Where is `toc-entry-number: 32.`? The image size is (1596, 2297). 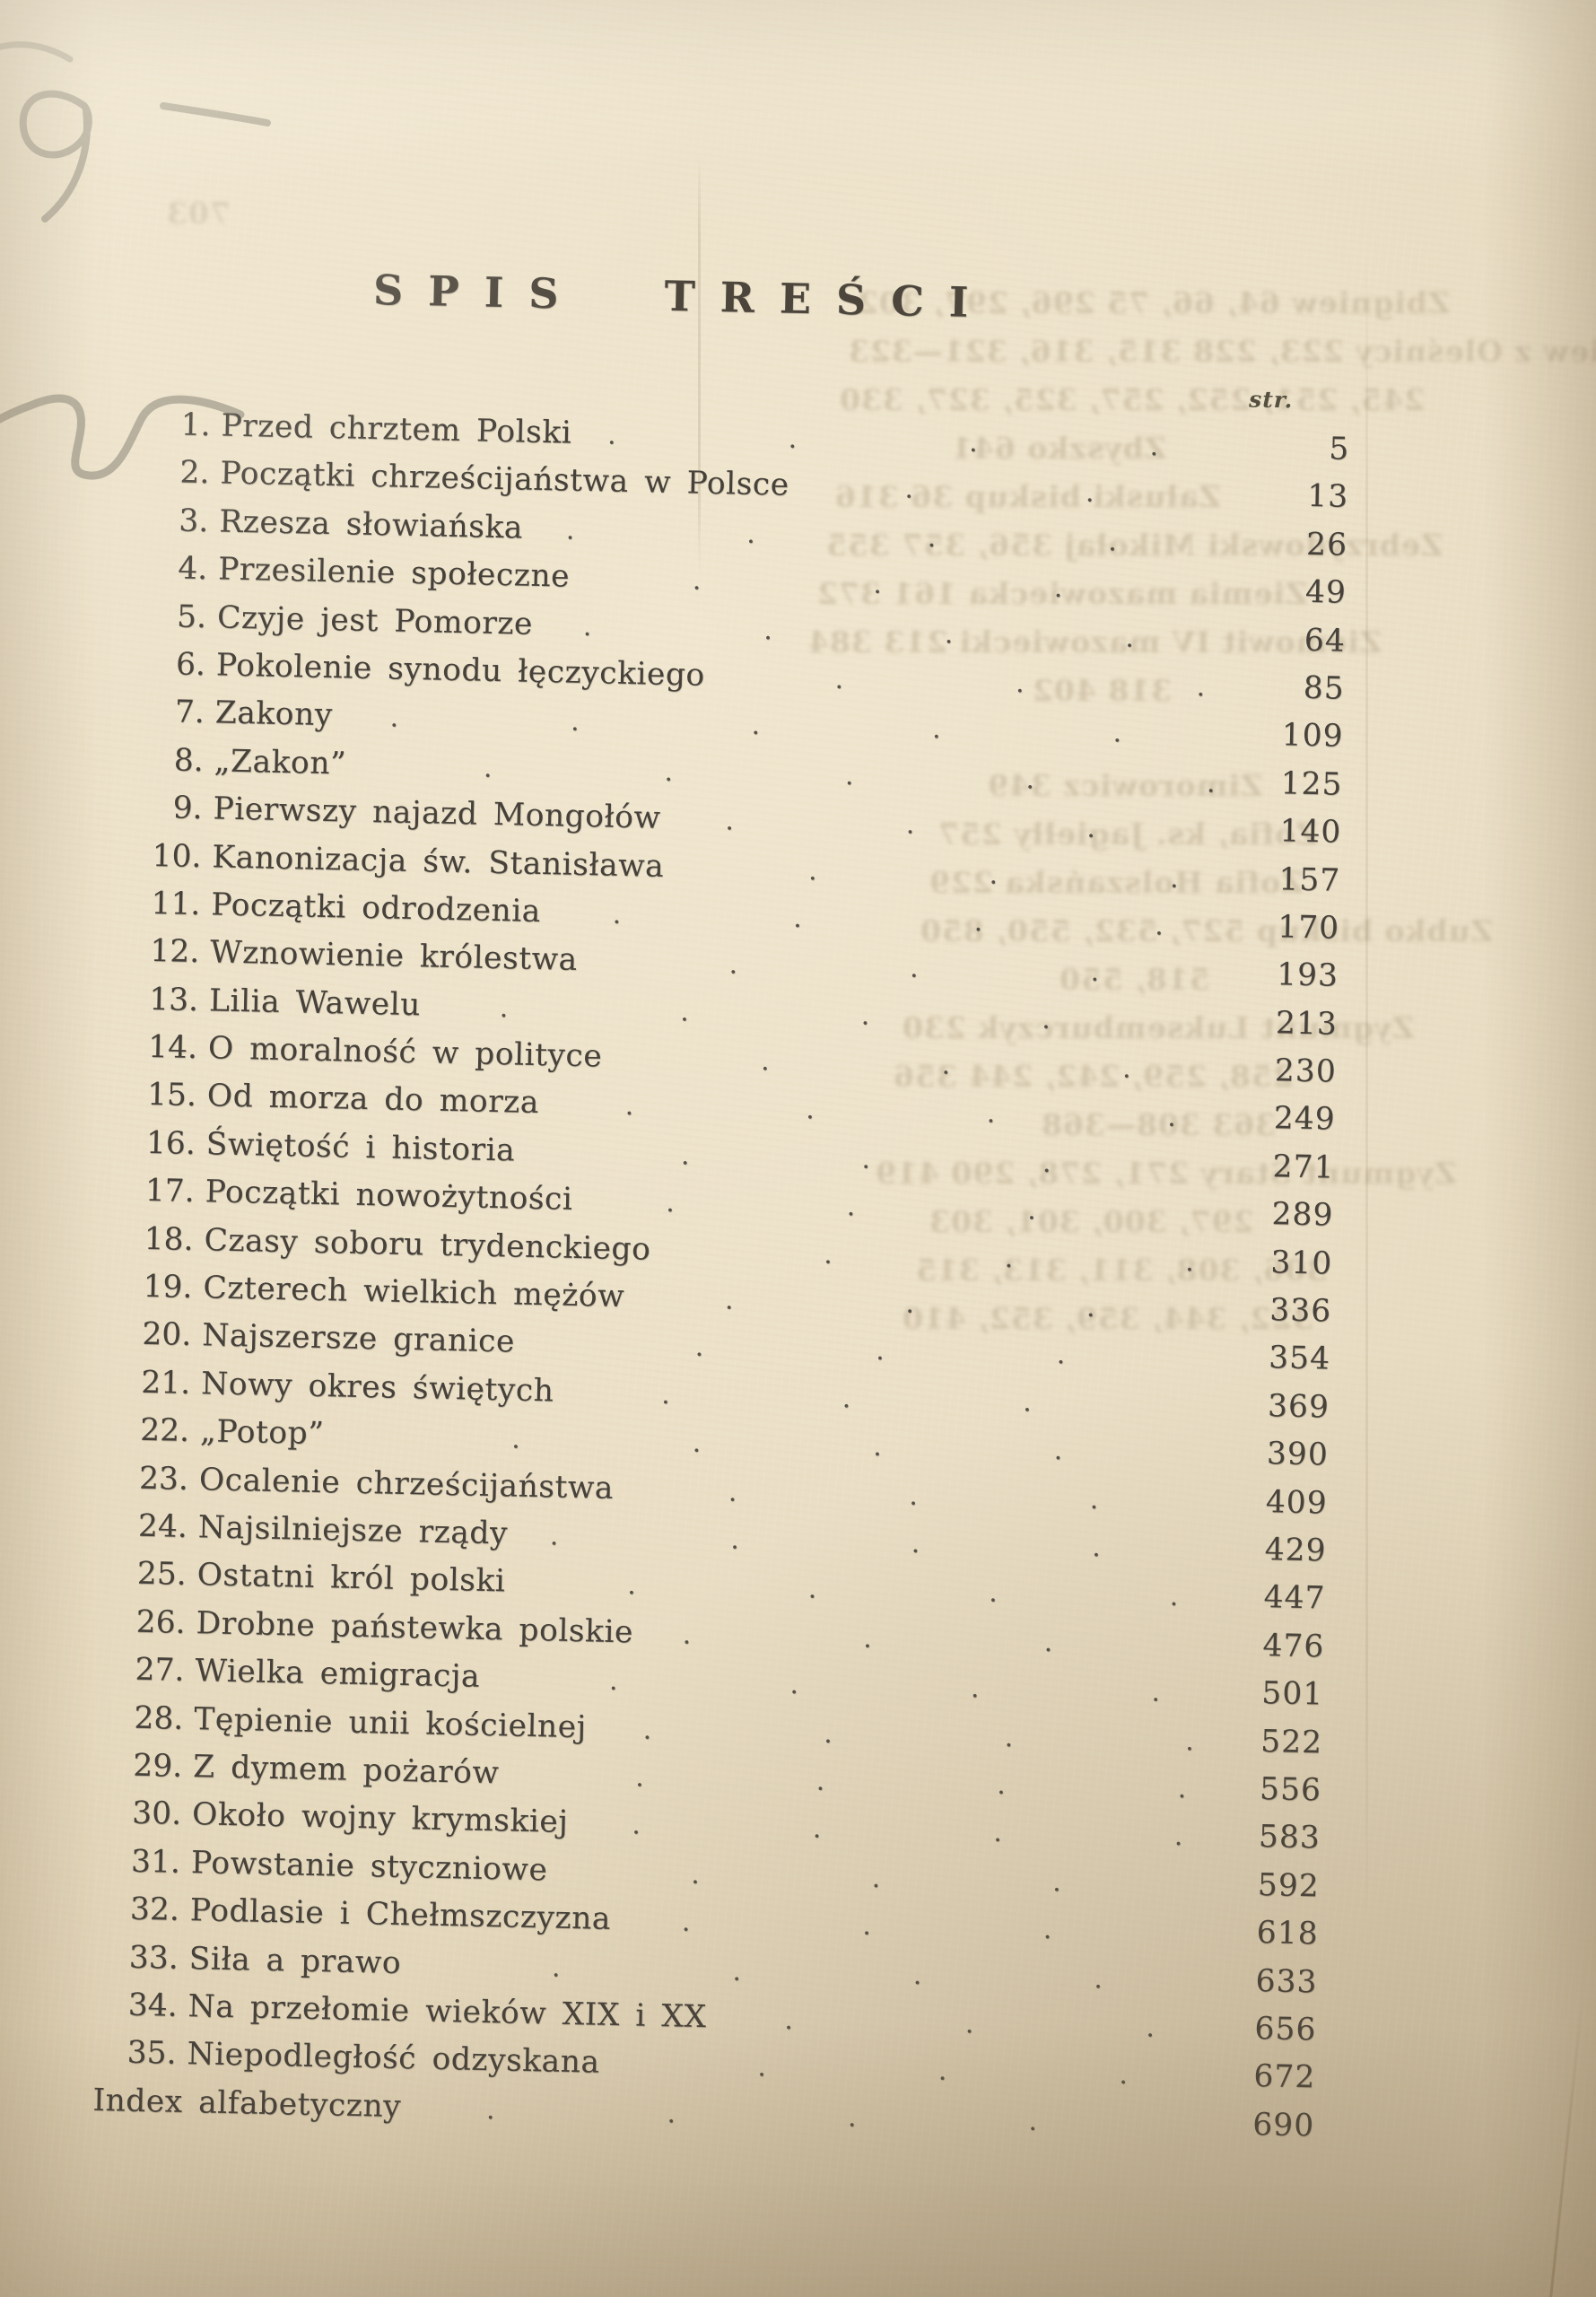
toc-entry-number: 32. is located at coordinates (154, 1909).